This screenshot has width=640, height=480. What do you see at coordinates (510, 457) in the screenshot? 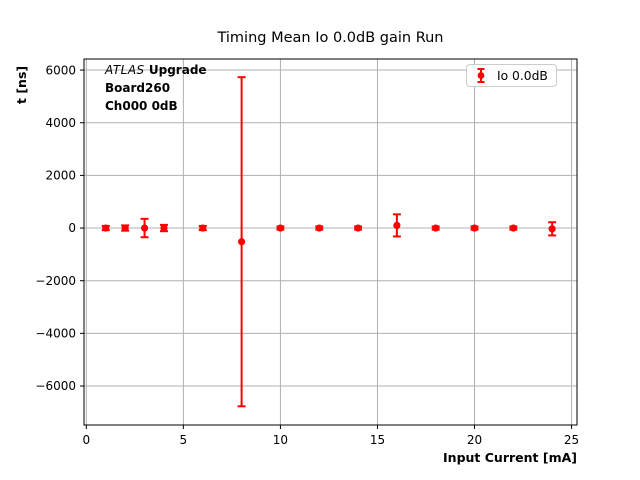
I see `x-axis-label: Input Current [mA]` at bounding box center [510, 457].